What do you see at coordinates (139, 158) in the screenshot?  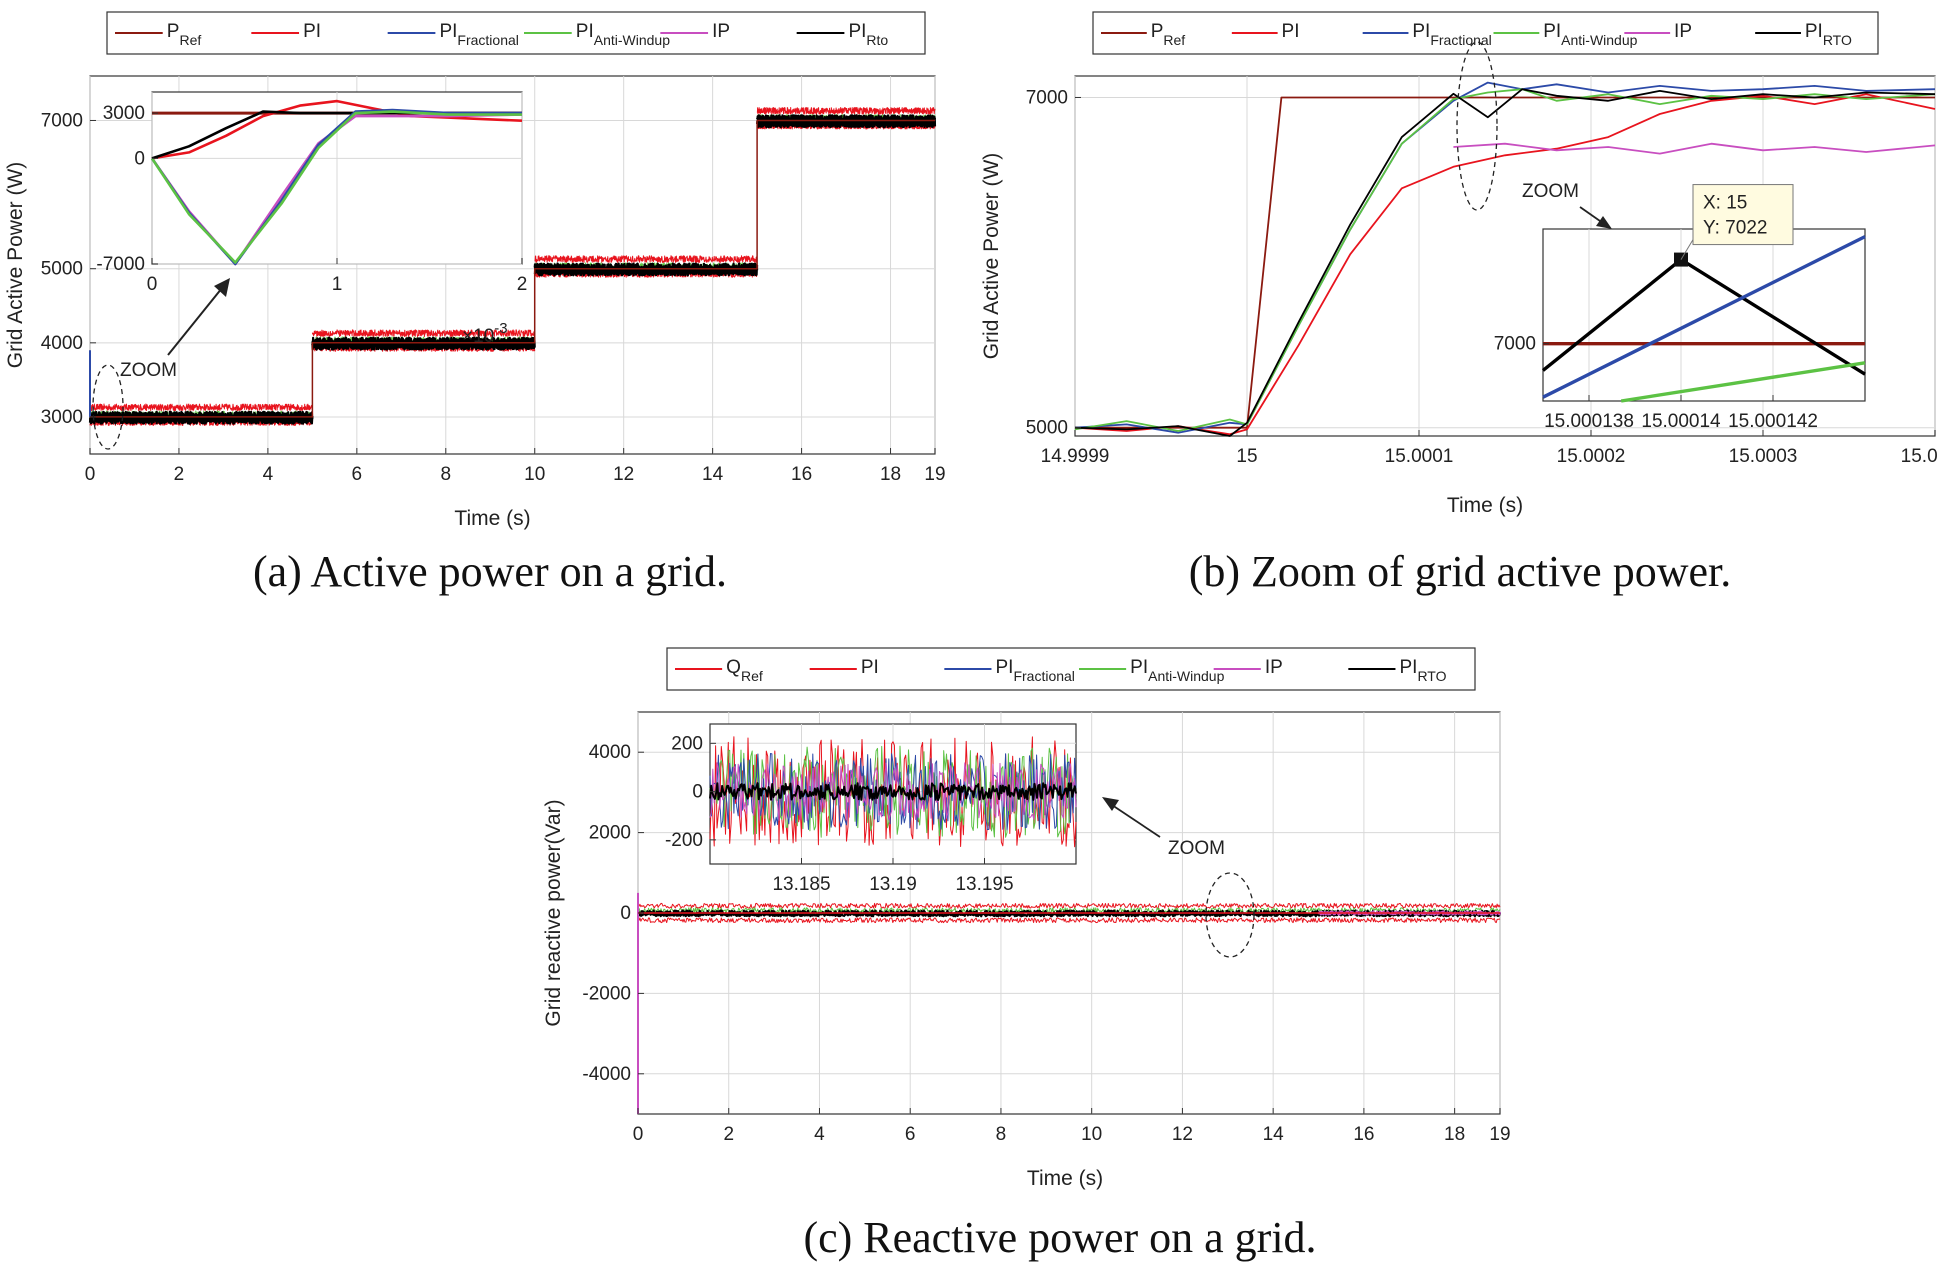 I see `y-tick-label: 0` at bounding box center [139, 158].